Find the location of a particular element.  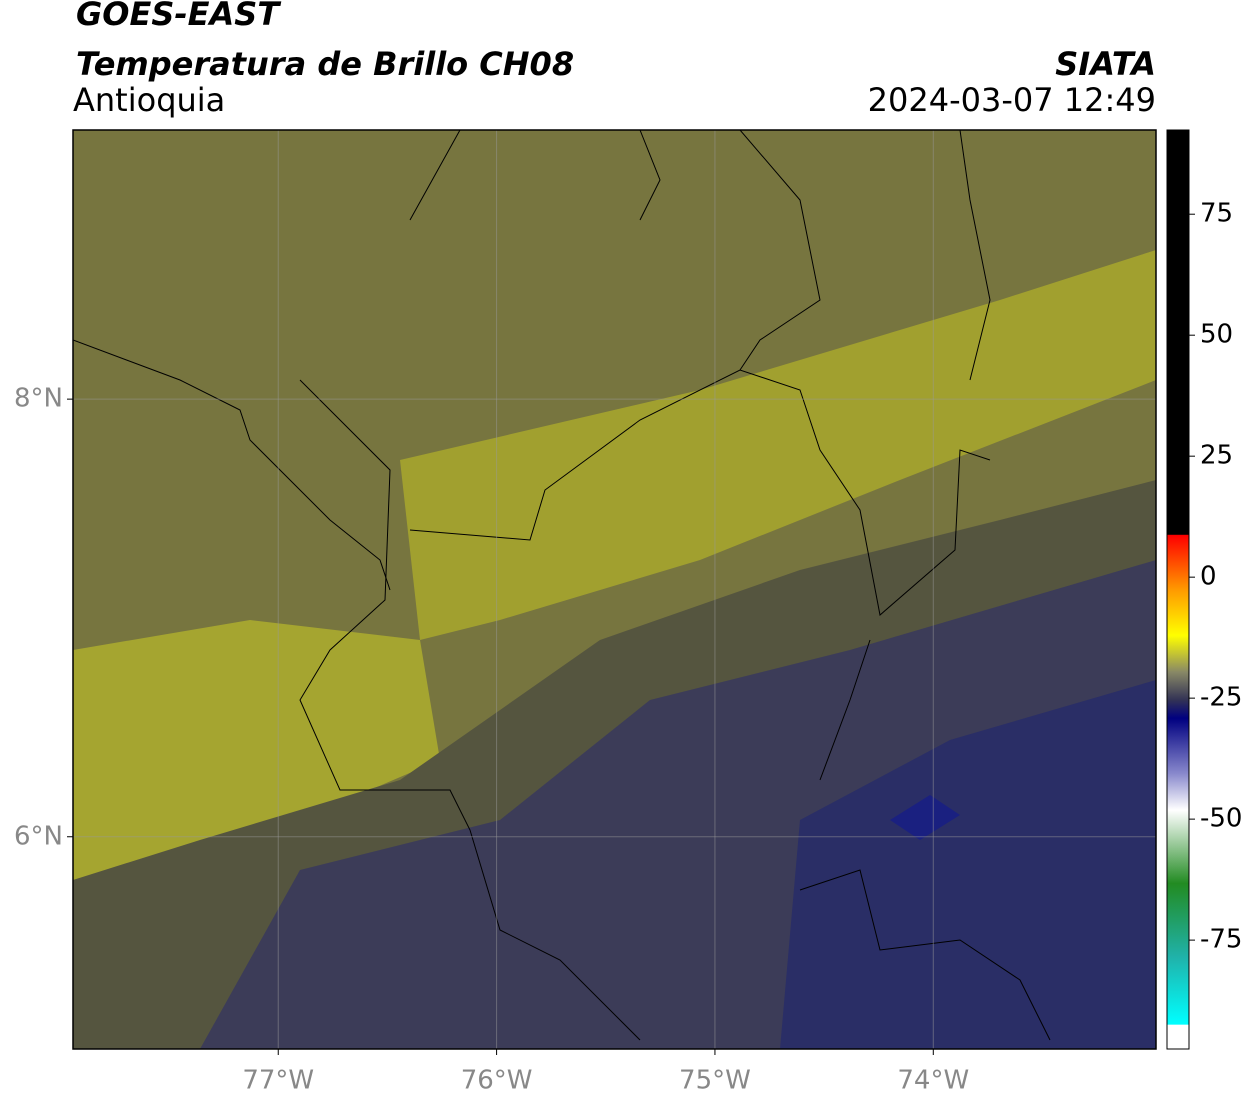

colorbar-tick-label: -75 is located at coordinates (1221, 940).